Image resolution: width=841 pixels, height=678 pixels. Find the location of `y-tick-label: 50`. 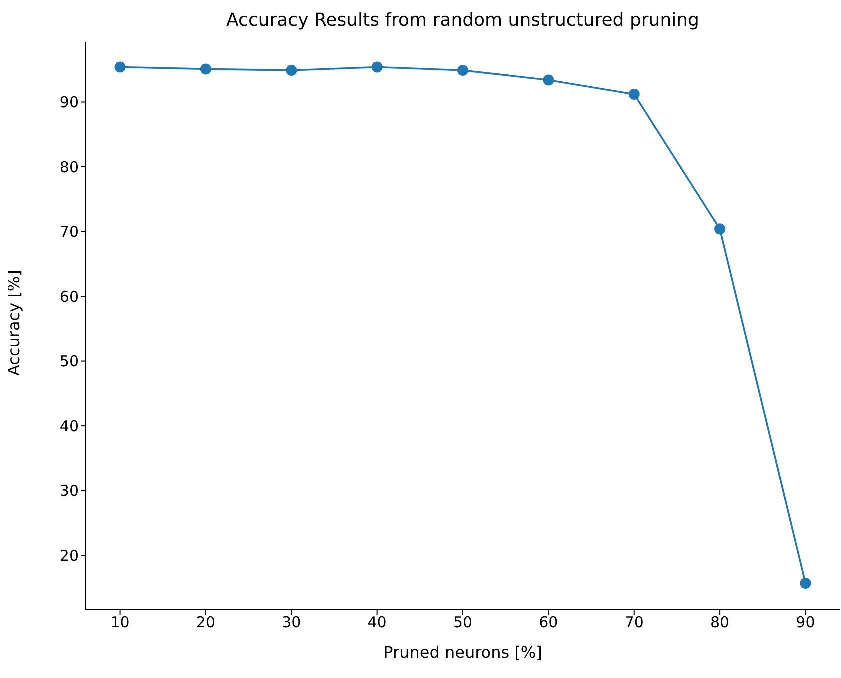

y-tick-label: 50 is located at coordinates (69, 361).